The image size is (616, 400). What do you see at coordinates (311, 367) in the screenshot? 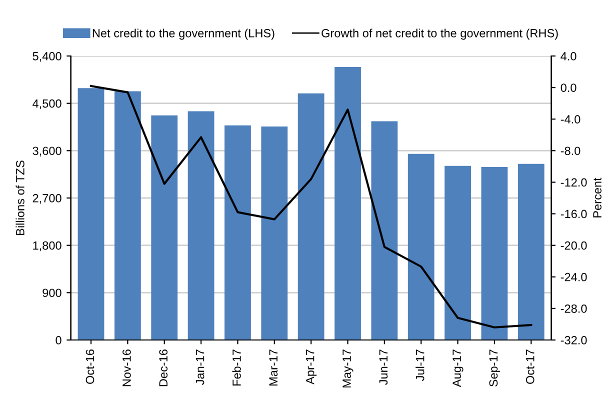
I see `x-tick-label: Apr-17` at bounding box center [311, 367].